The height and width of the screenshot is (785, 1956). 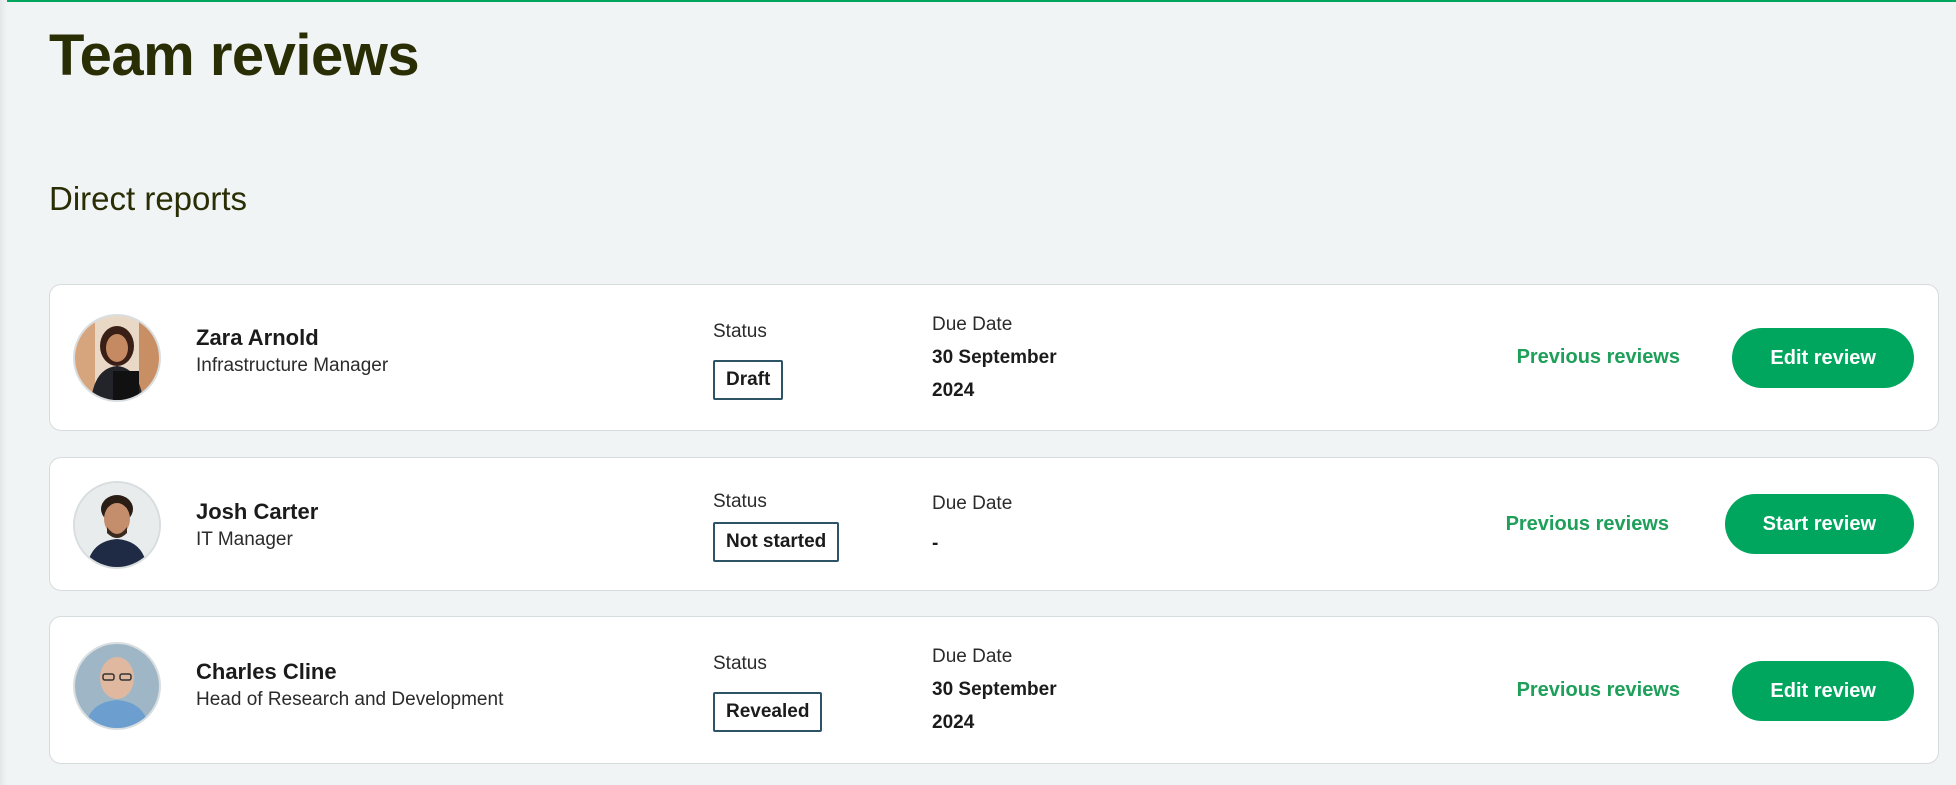 What do you see at coordinates (748, 380) in the screenshot?
I see `status-badge: Draft` at bounding box center [748, 380].